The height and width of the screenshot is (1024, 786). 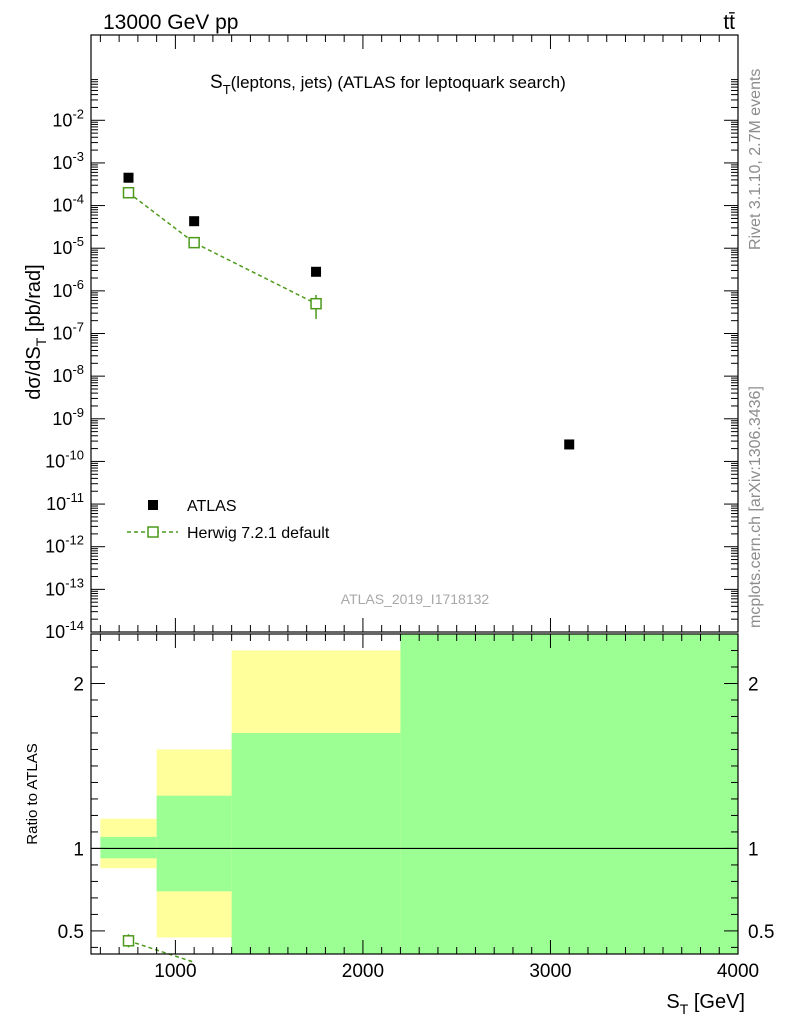 What do you see at coordinates (68, 374) in the screenshot?
I see `main-y-tick-label: 10⁻⁸` at bounding box center [68, 374].